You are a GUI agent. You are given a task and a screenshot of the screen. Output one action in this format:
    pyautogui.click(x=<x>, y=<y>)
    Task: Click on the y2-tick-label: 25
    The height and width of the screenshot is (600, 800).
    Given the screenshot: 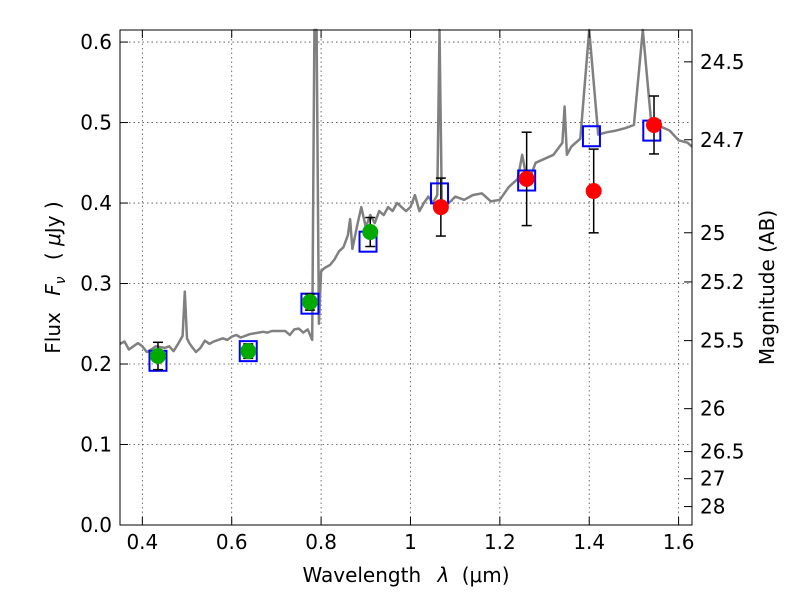 What is the action you would take?
    pyautogui.click(x=712, y=233)
    